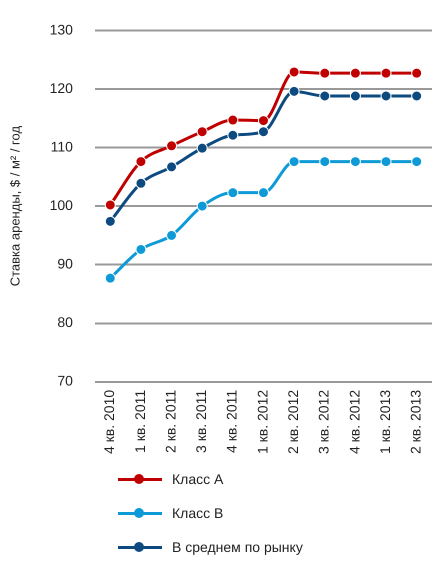 The width and height of the screenshot is (444, 565). I want to click on x-tick-label: 4 кв. 2010, so click(109, 422).